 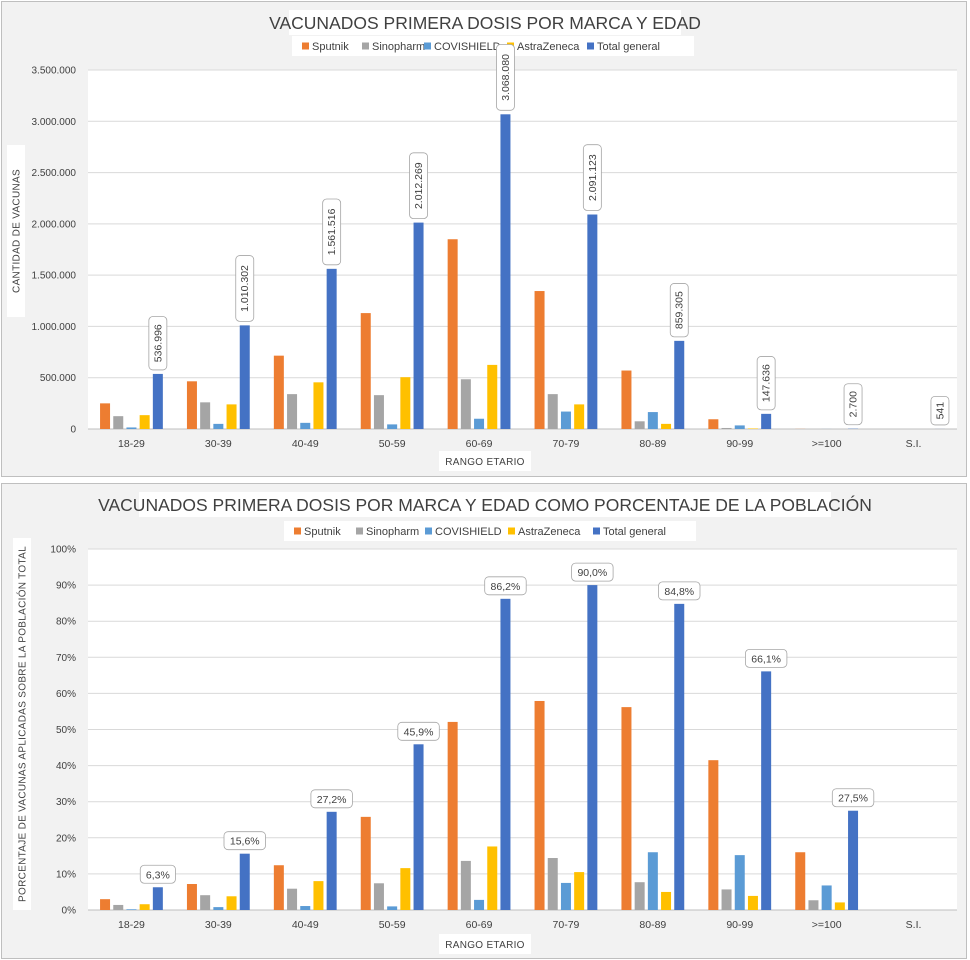 I want to click on data-label: 45,9%, so click(x=419, y=732).